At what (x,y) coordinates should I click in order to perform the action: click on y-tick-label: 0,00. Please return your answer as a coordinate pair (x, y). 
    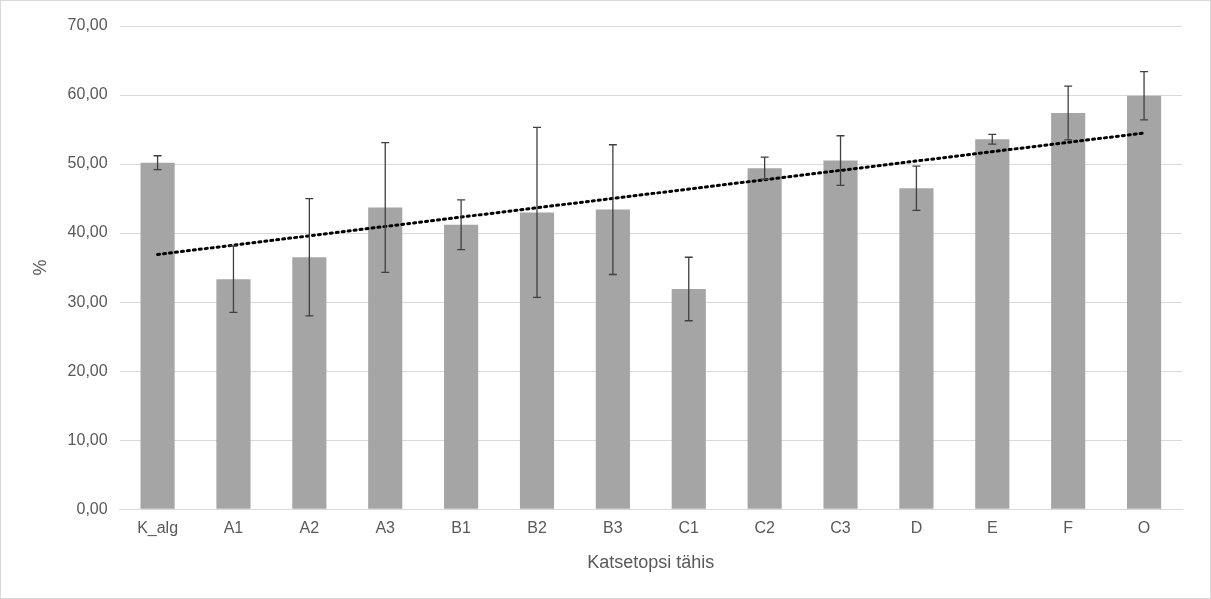
    Looking at the image, I should click on (92, 508).